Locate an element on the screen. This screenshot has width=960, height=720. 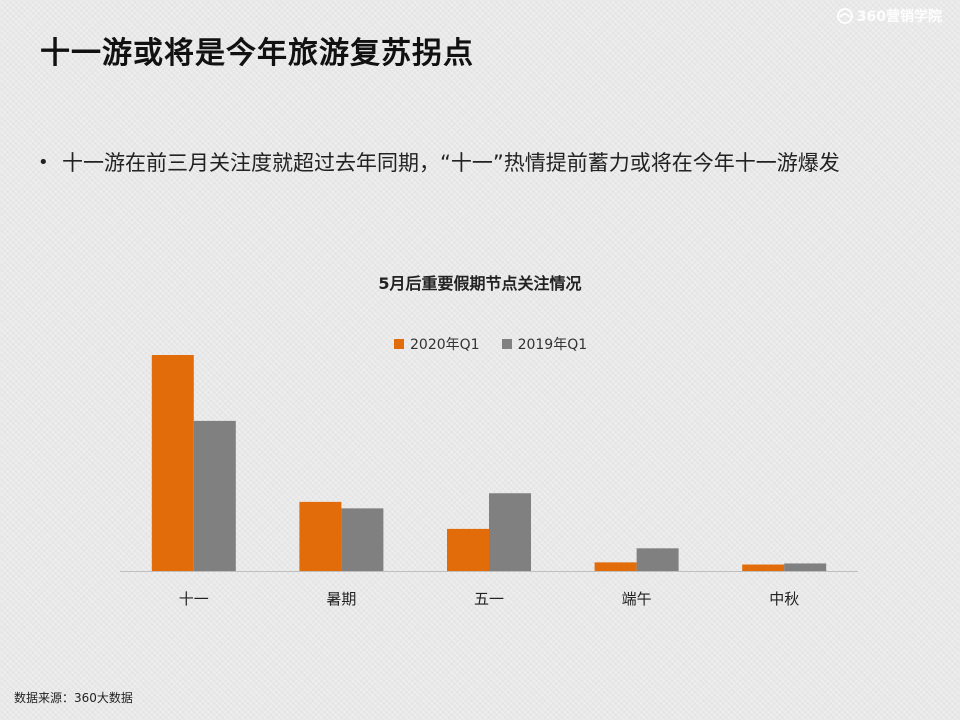
bullet-point: • 十一游在前三月关注度就超过去年同期，“十一”热情提前蓄力或将在今年十一游爆发 is located at coordinates (478, 163).